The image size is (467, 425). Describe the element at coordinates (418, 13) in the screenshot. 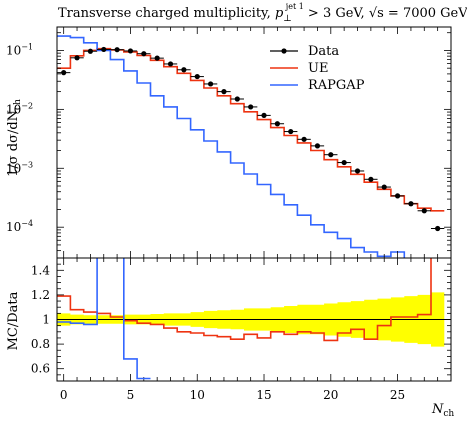

I see `title-sqrt-s: √s = 7000 GeV` at that location.